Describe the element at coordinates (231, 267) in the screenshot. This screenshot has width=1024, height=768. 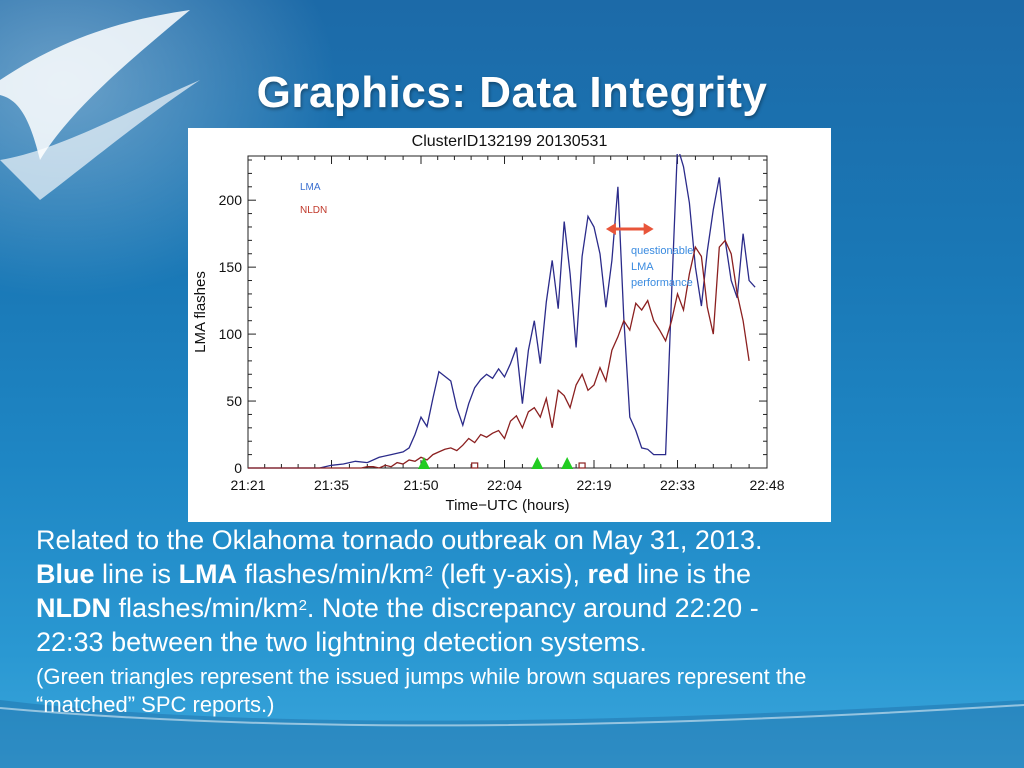
I see `y-tick-label: 150` at that location.